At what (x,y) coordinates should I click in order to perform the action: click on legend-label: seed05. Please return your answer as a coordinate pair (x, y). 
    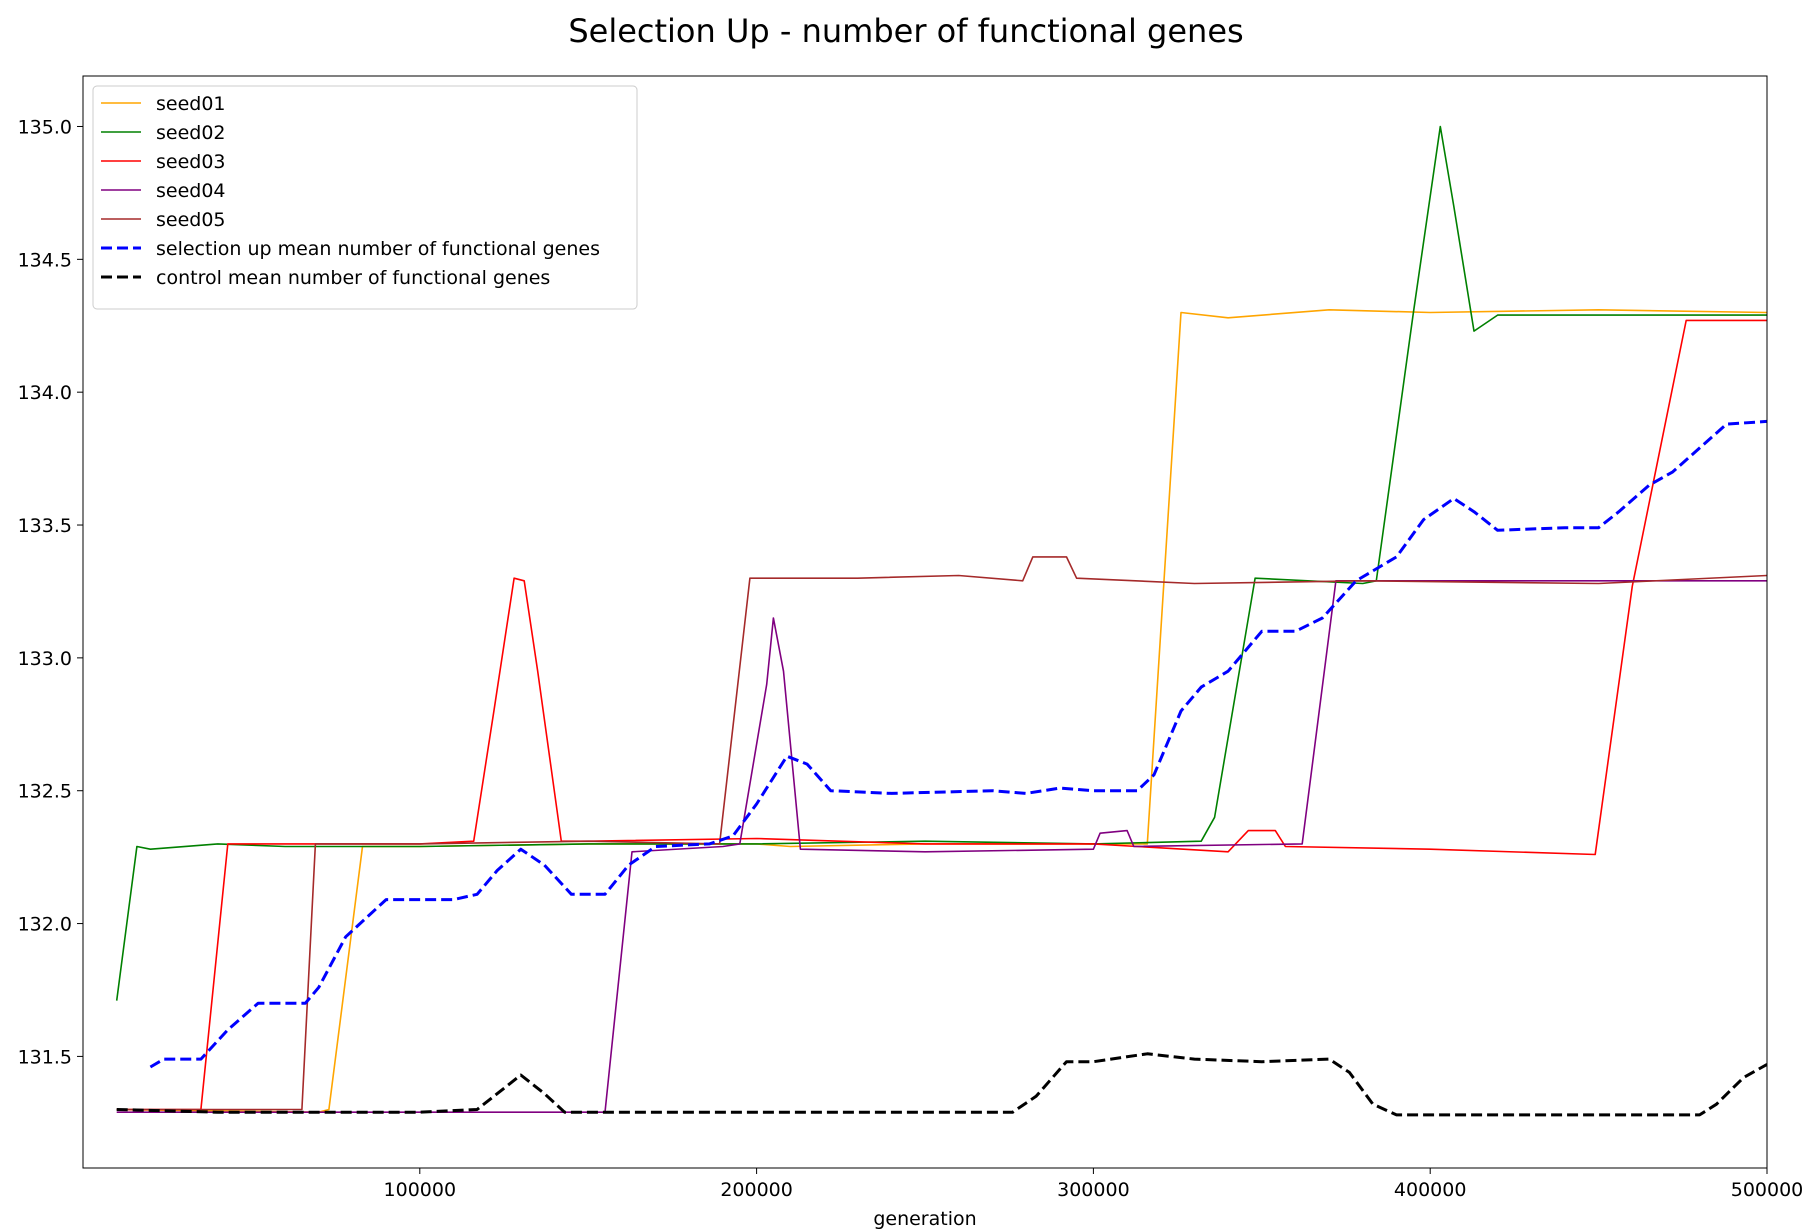
    Looking at the image, I should click on (191, 220).